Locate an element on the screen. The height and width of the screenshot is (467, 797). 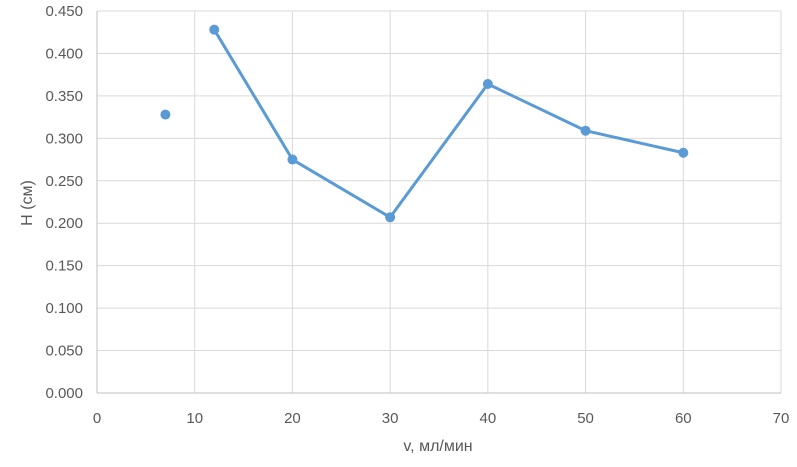
y-axis-title: H (см) is located at coordinates (27, 203).